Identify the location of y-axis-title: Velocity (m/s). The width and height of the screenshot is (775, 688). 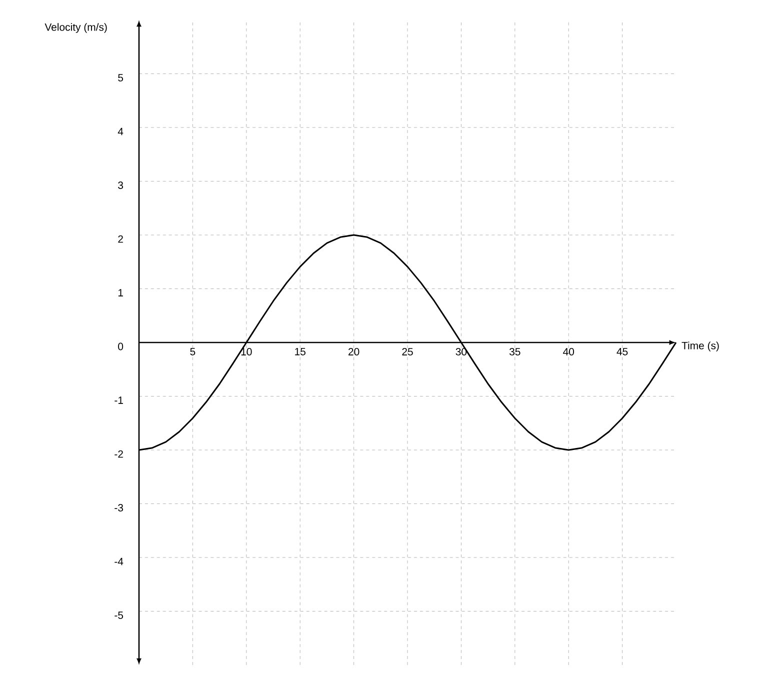
(75, 28).